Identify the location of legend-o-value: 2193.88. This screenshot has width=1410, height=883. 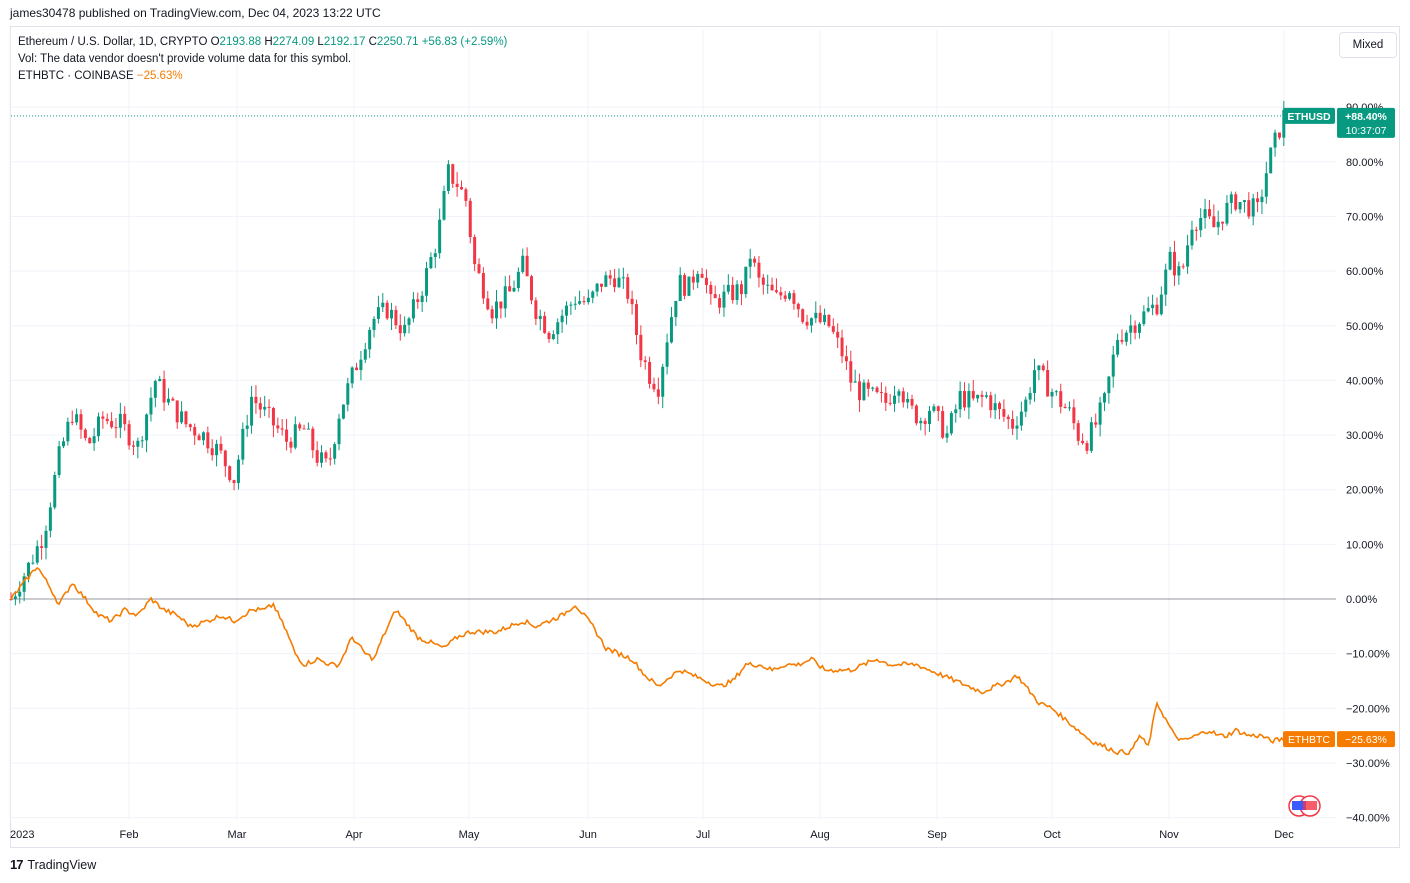
(240, 42).